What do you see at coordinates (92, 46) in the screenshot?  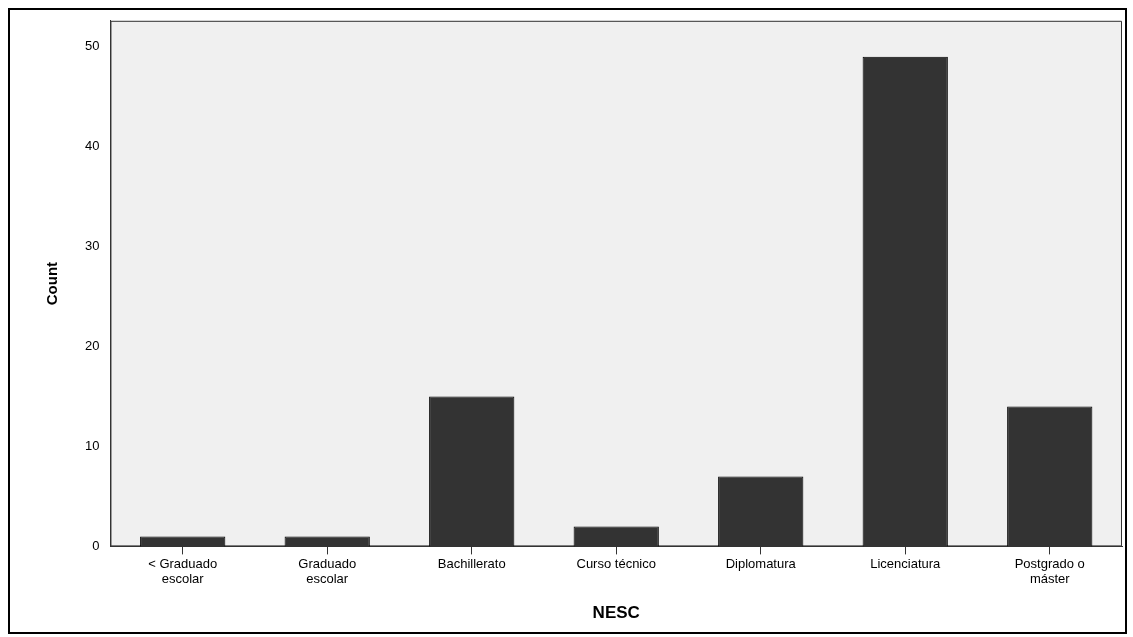 I see `y-tick-label: 50` at bounding box center [92, 46].